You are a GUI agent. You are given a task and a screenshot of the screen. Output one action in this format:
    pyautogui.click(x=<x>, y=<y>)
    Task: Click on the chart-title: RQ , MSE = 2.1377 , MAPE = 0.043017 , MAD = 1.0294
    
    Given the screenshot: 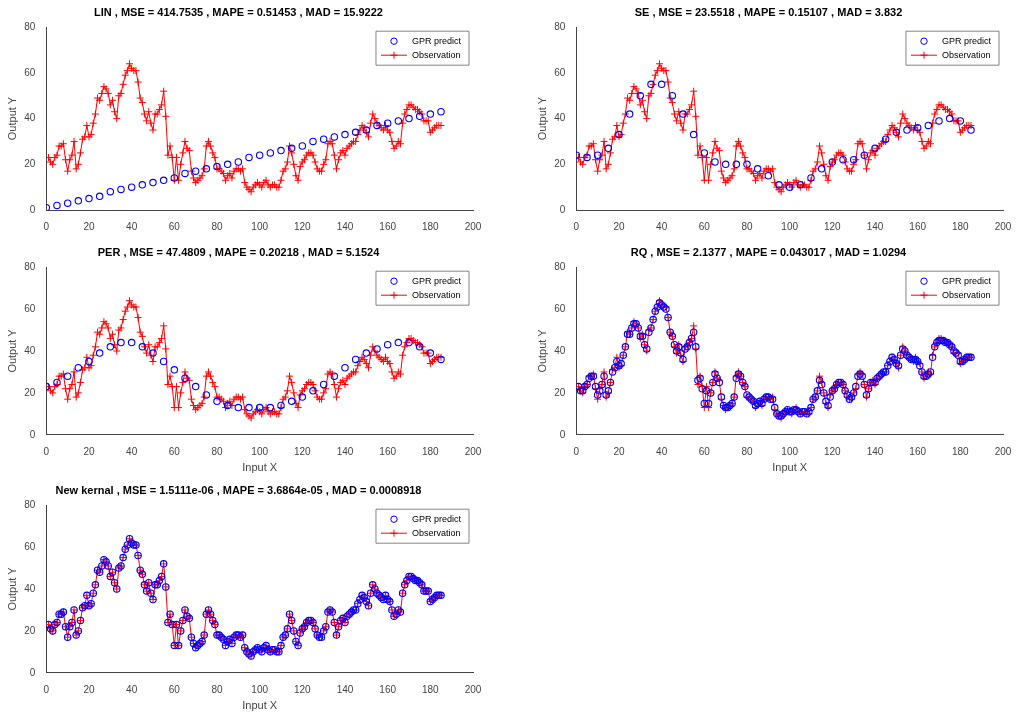 What is the action you would take?
    pyautogui.click(x=769, y=251)
    